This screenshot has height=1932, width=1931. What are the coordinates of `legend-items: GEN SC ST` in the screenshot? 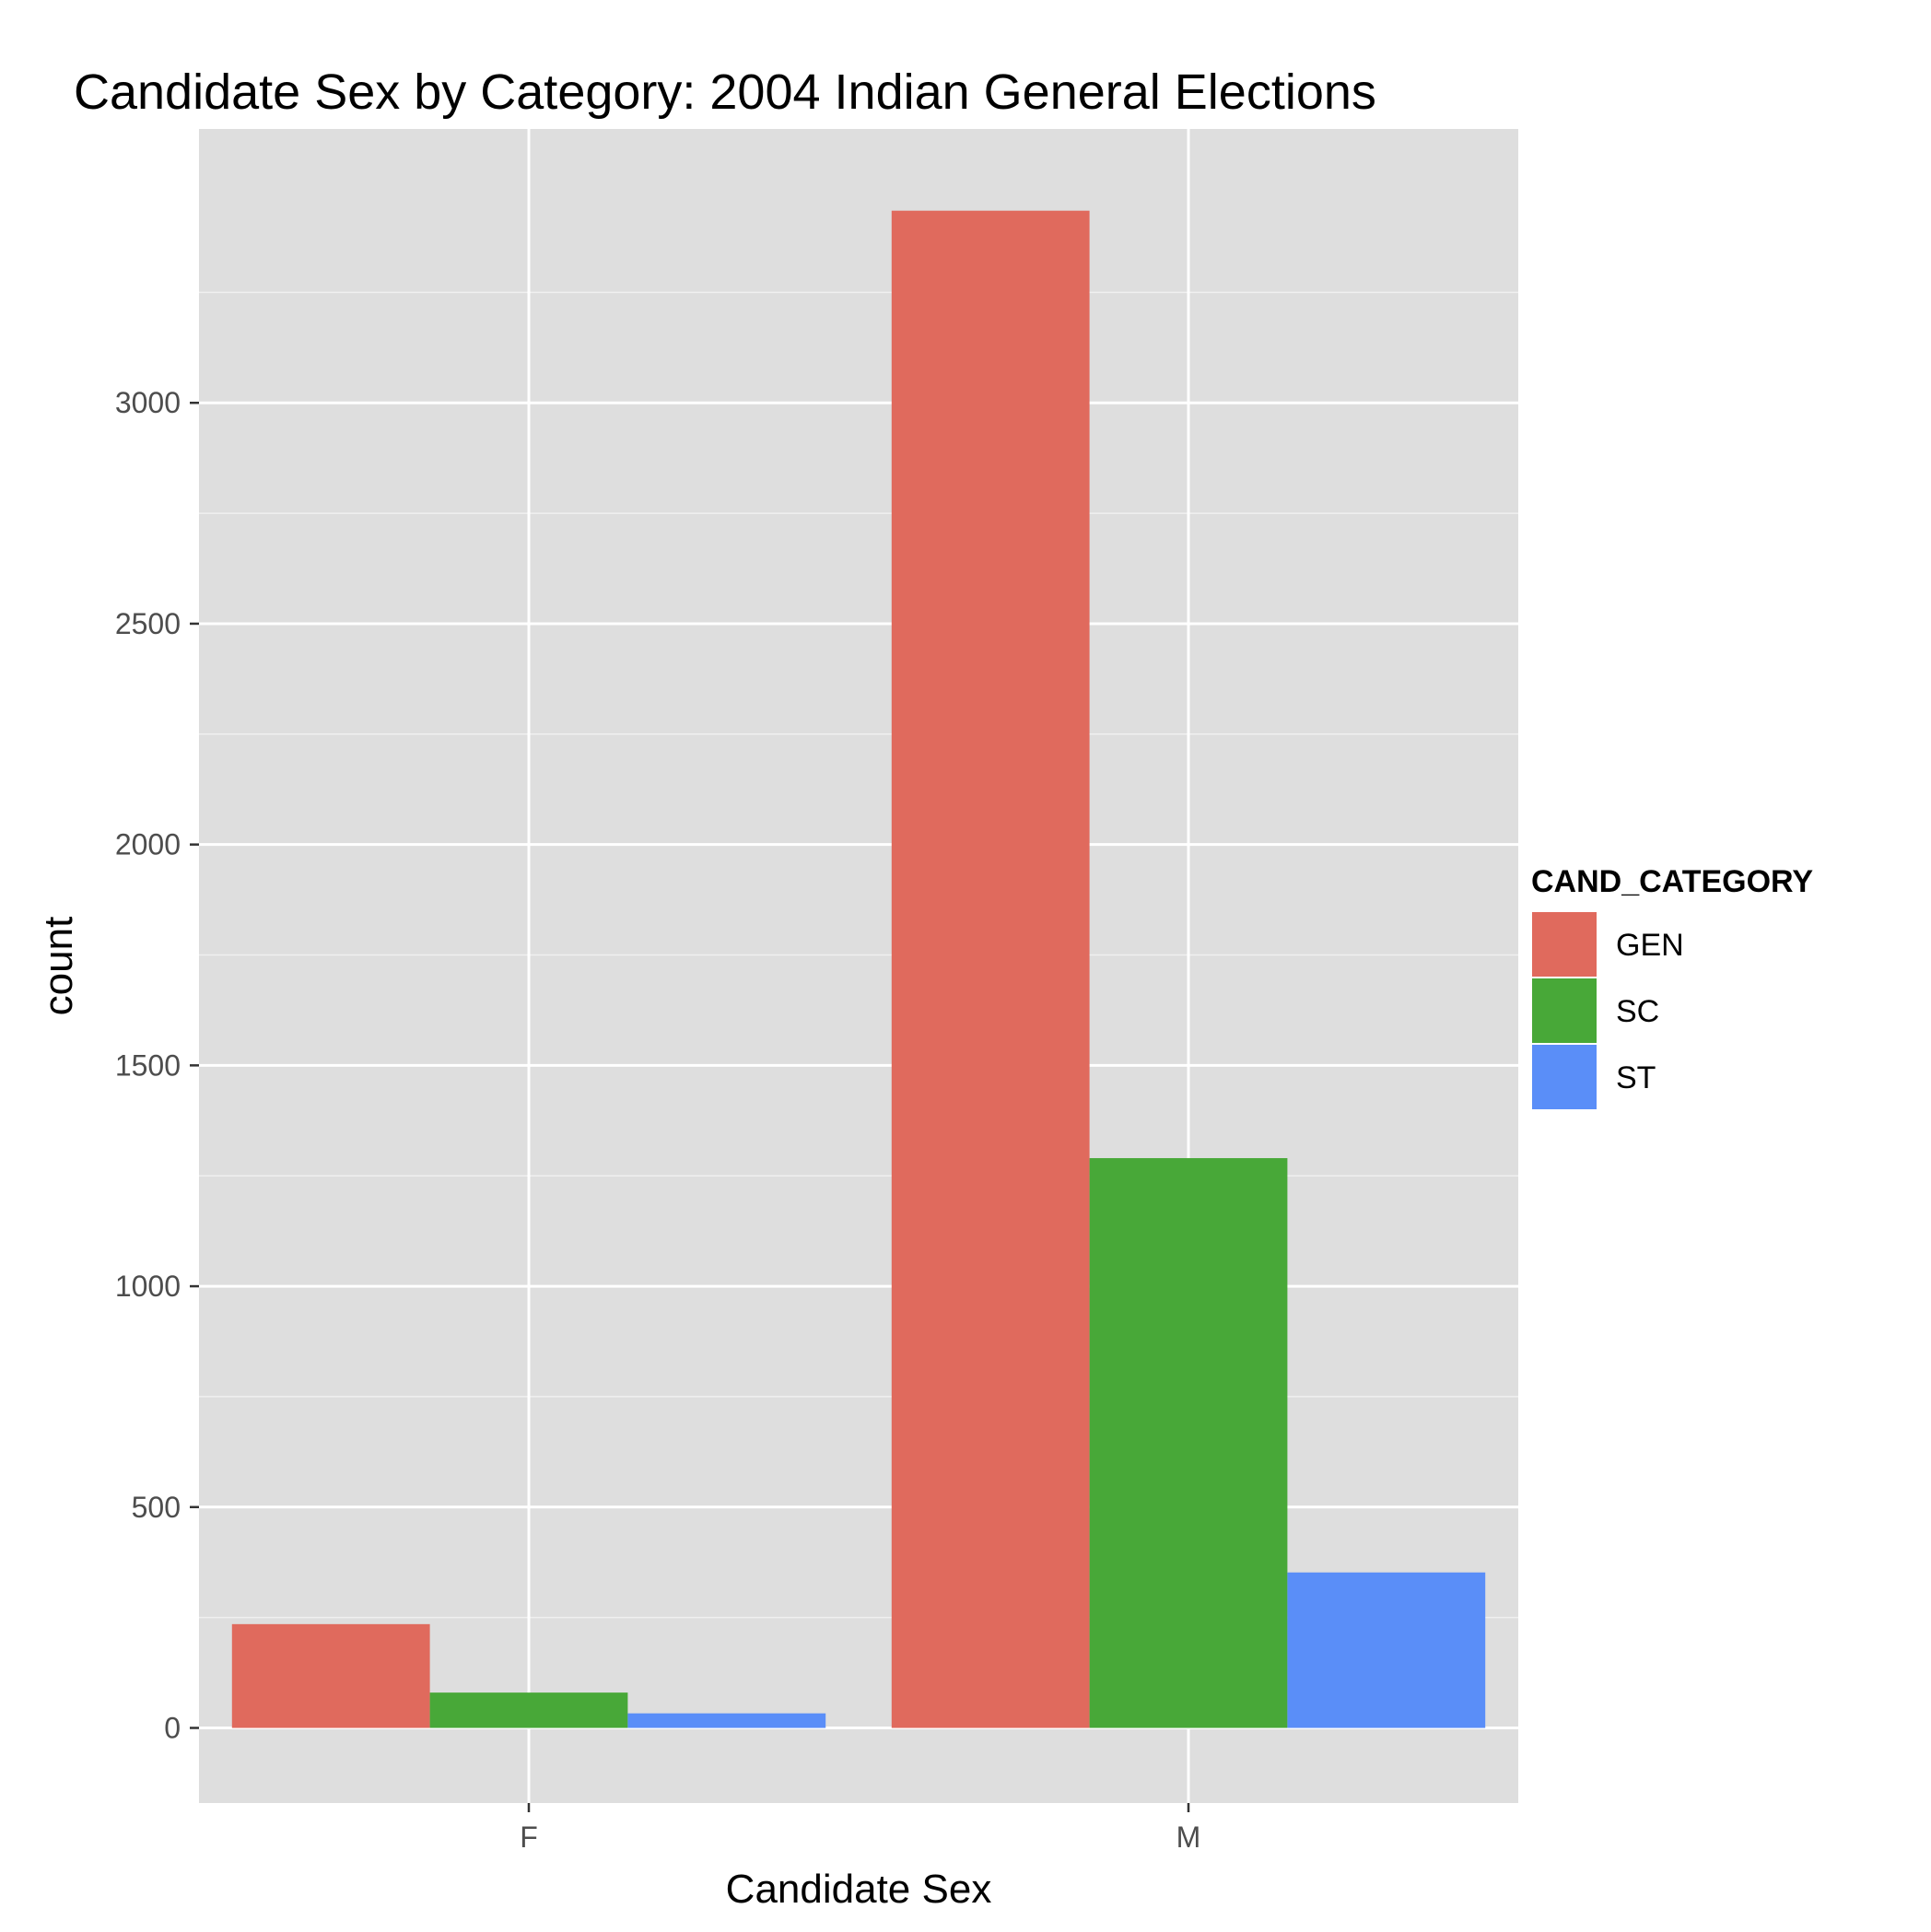 It's located at (1607, 1011).